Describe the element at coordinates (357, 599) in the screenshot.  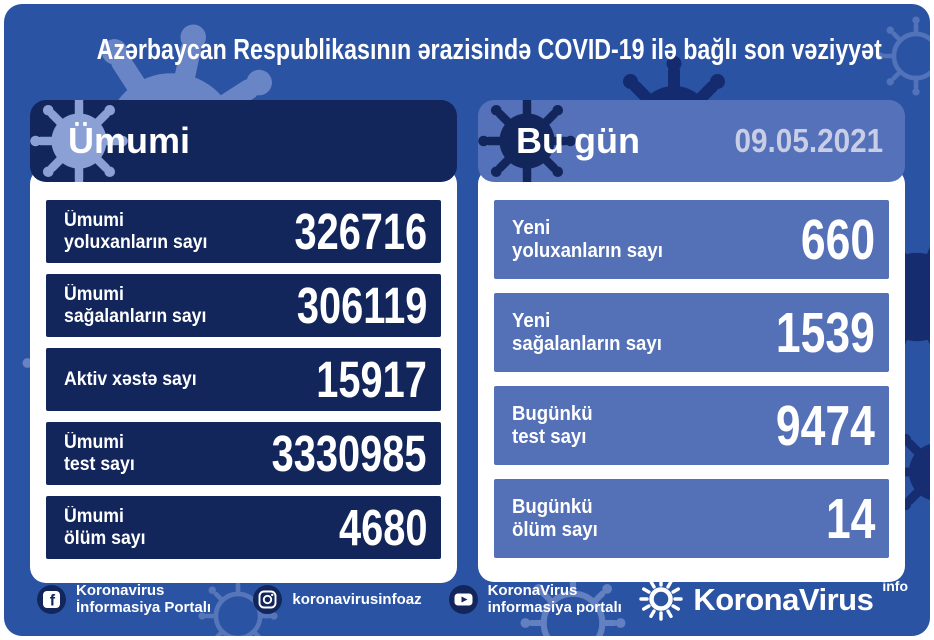
I see `instagram-label: koronavirusinfoaz` at that location.